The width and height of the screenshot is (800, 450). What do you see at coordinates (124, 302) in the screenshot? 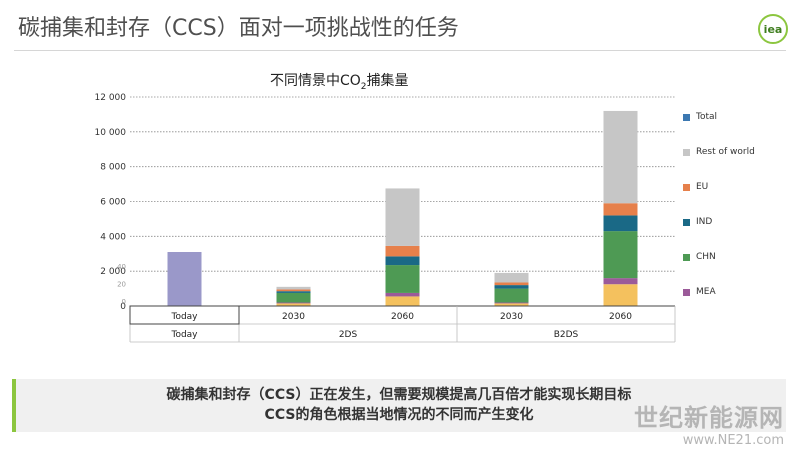
I see `ghost-tick-label: 0` at bounding box center [124, 302].